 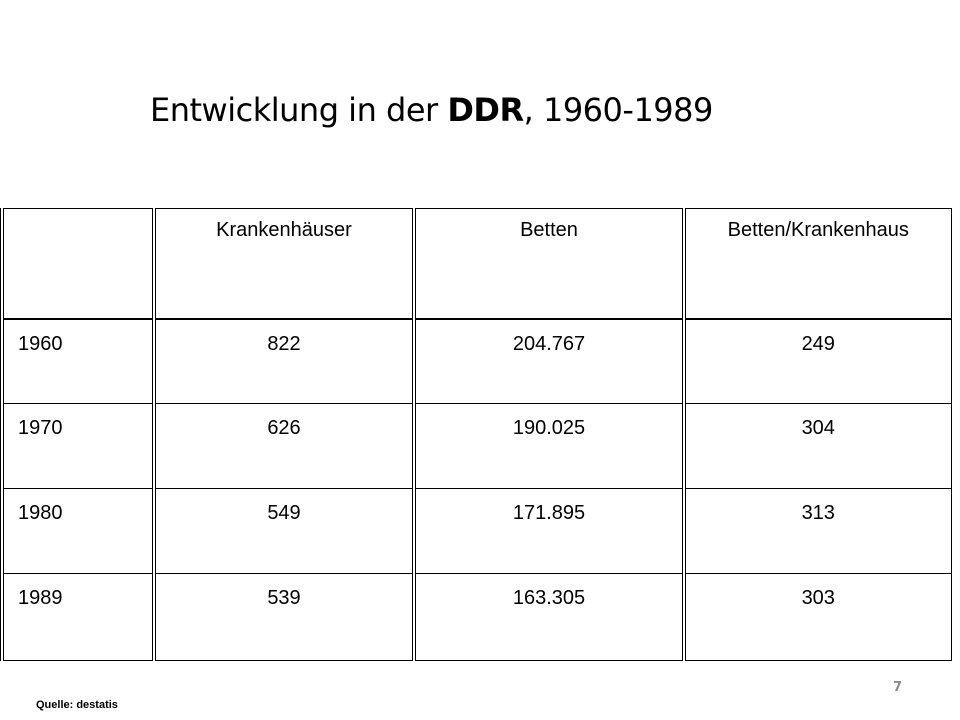 I want to click on year-cell: 1980, so click(x=77, y=531).